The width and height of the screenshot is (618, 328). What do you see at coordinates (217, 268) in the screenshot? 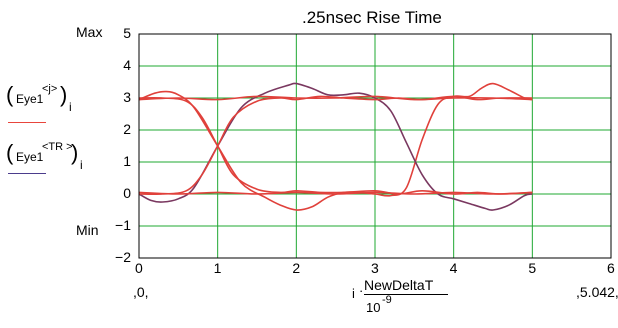
I see `x-tick-label: 1` at bounding box center [217, 268].